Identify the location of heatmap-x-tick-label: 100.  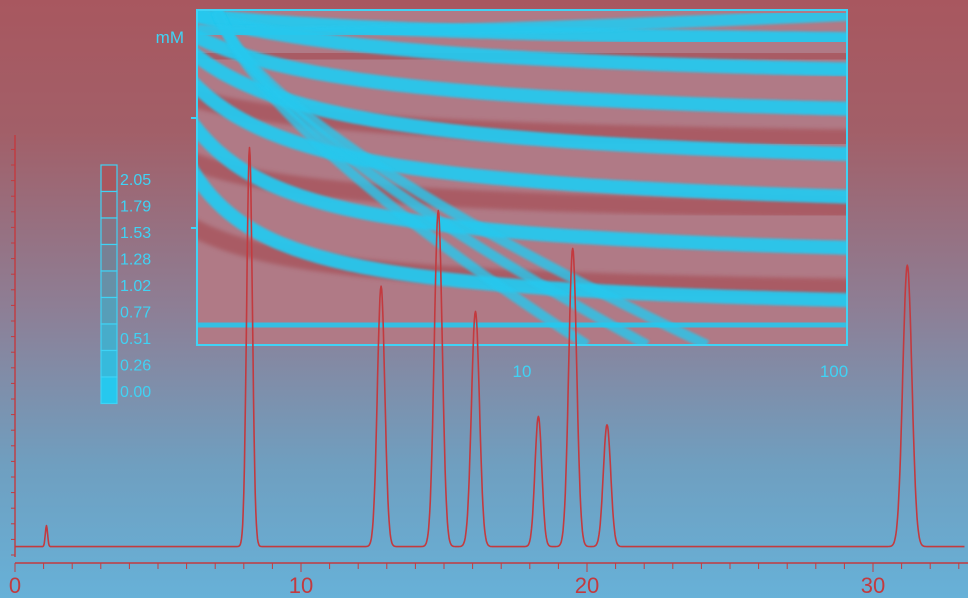
(834, 371).